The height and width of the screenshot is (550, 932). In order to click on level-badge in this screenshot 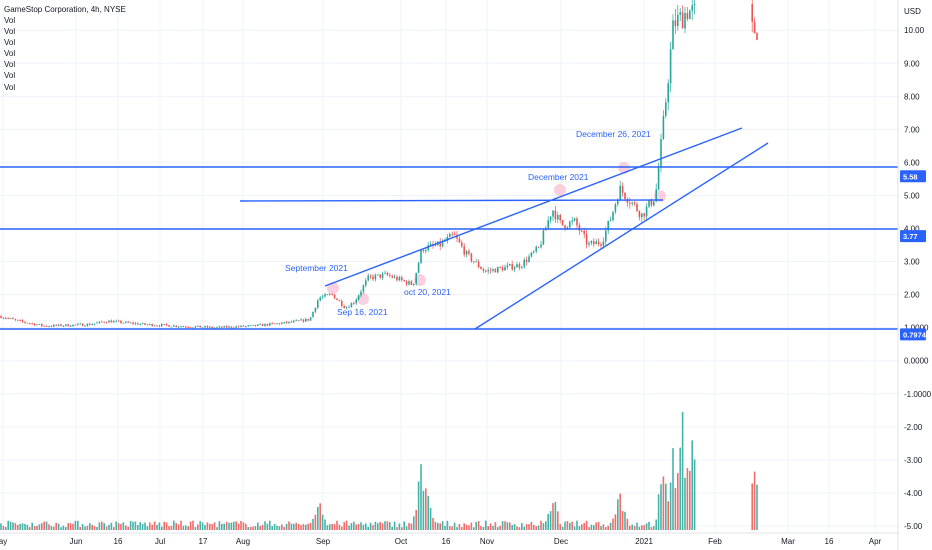, I will do `click(913, 176)`.